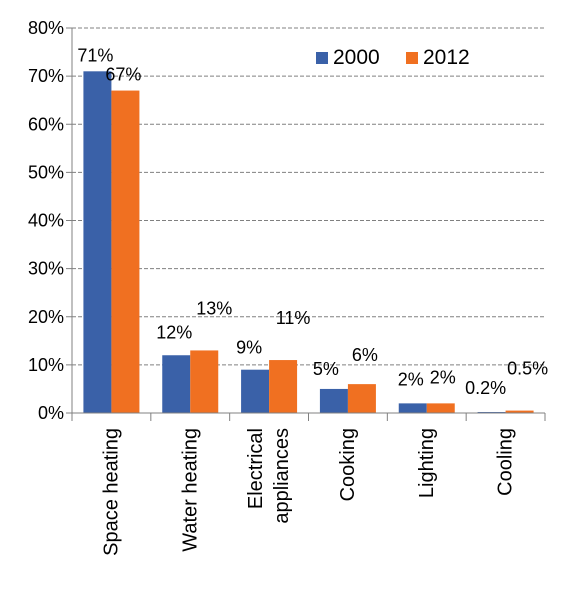 Image resolution: width=576 pixels, height=609 pixels. I want to click on data-label: 5%, so click(326, 369).